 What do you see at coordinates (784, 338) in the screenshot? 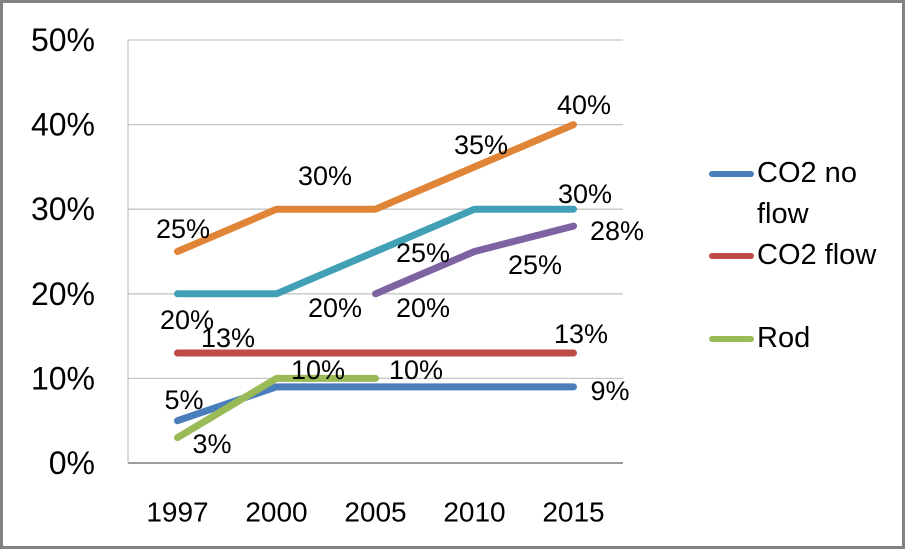
I see `legend-label: Rod` at bounding box center [784, 338].